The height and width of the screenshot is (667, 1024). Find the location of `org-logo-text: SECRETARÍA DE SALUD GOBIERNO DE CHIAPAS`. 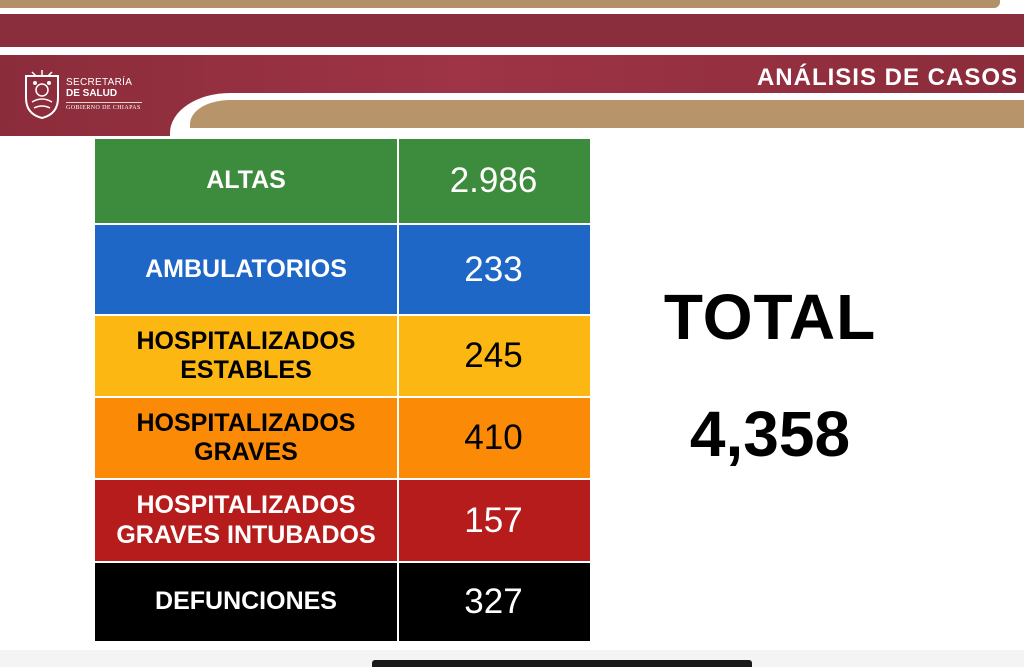

org-logo-text: SECRETARÍA DE SALUD GOBIERNO DE CHIAPAS is located at coordinates (104, 94).